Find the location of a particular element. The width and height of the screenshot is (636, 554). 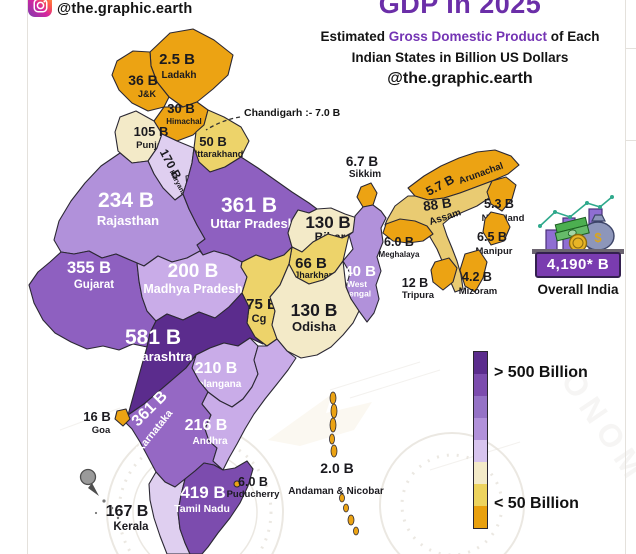

legend-color-bar is located at coordinates (480, 440).